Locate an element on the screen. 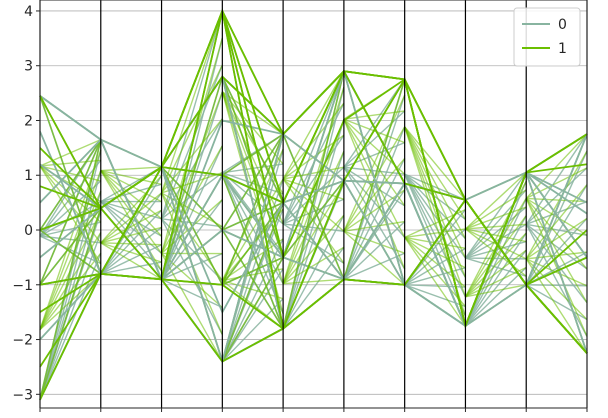  y-tick-label-3: 0 is located at coordinates (28, 231).